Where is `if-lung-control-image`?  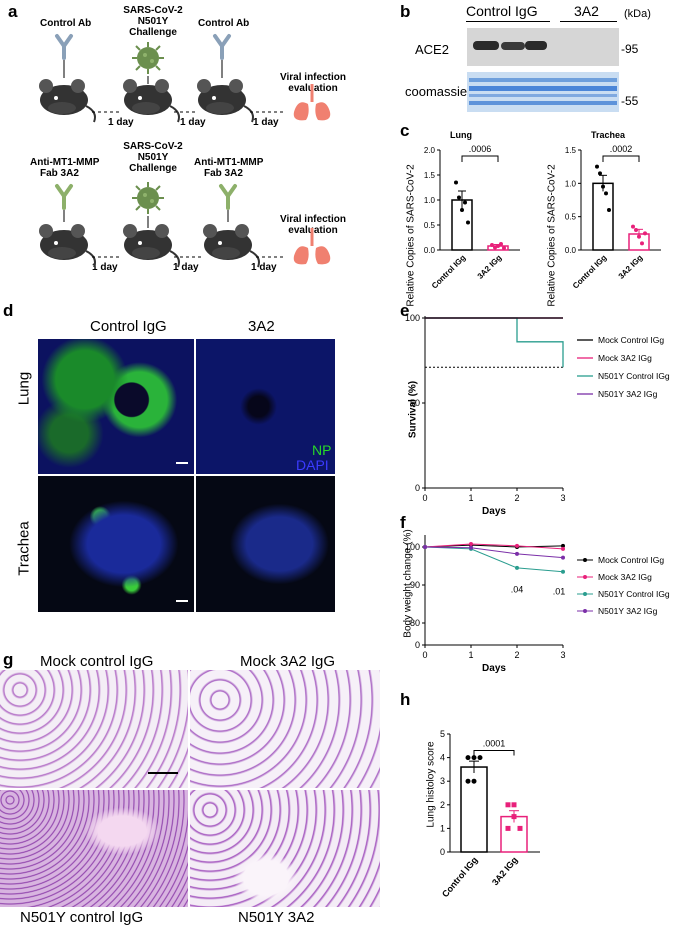 if-lung-control-image is located at coordinates (116, 406).